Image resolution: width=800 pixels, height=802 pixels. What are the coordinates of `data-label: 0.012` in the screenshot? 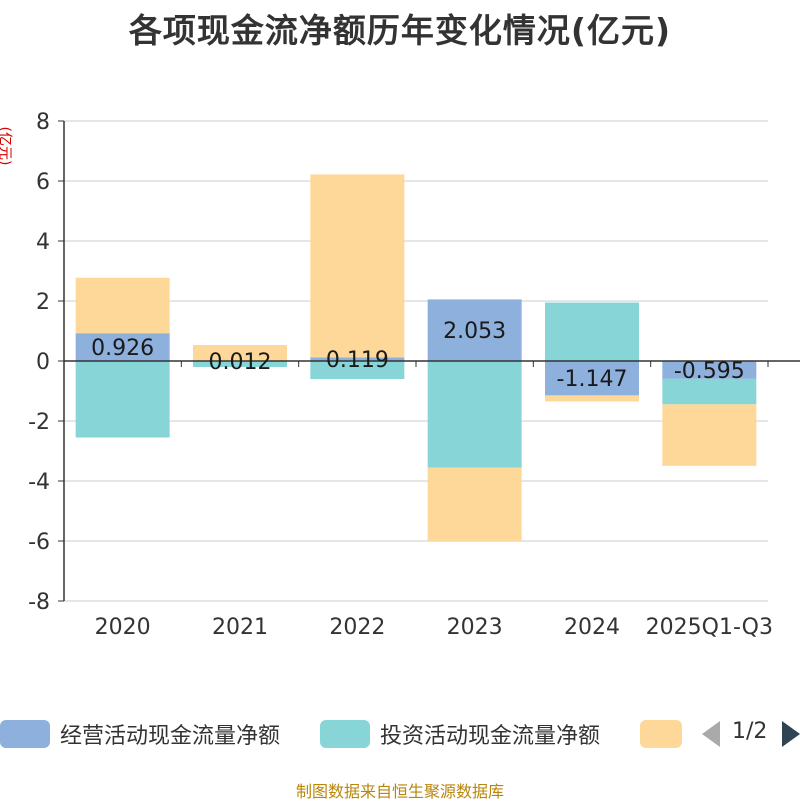 It's located at (240, 362).